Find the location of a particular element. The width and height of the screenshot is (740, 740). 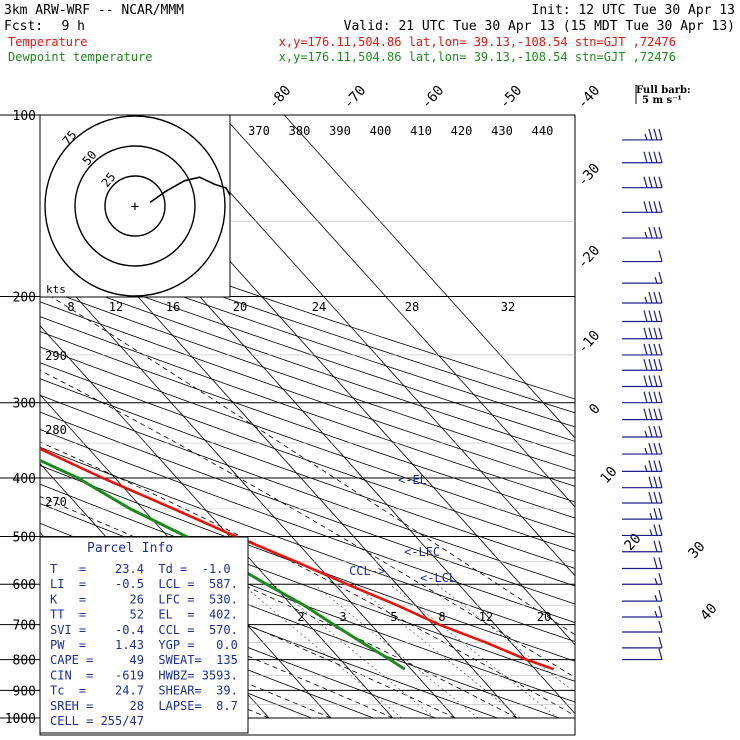

theta-side-label: 290 is located at coordinates (56, 356).